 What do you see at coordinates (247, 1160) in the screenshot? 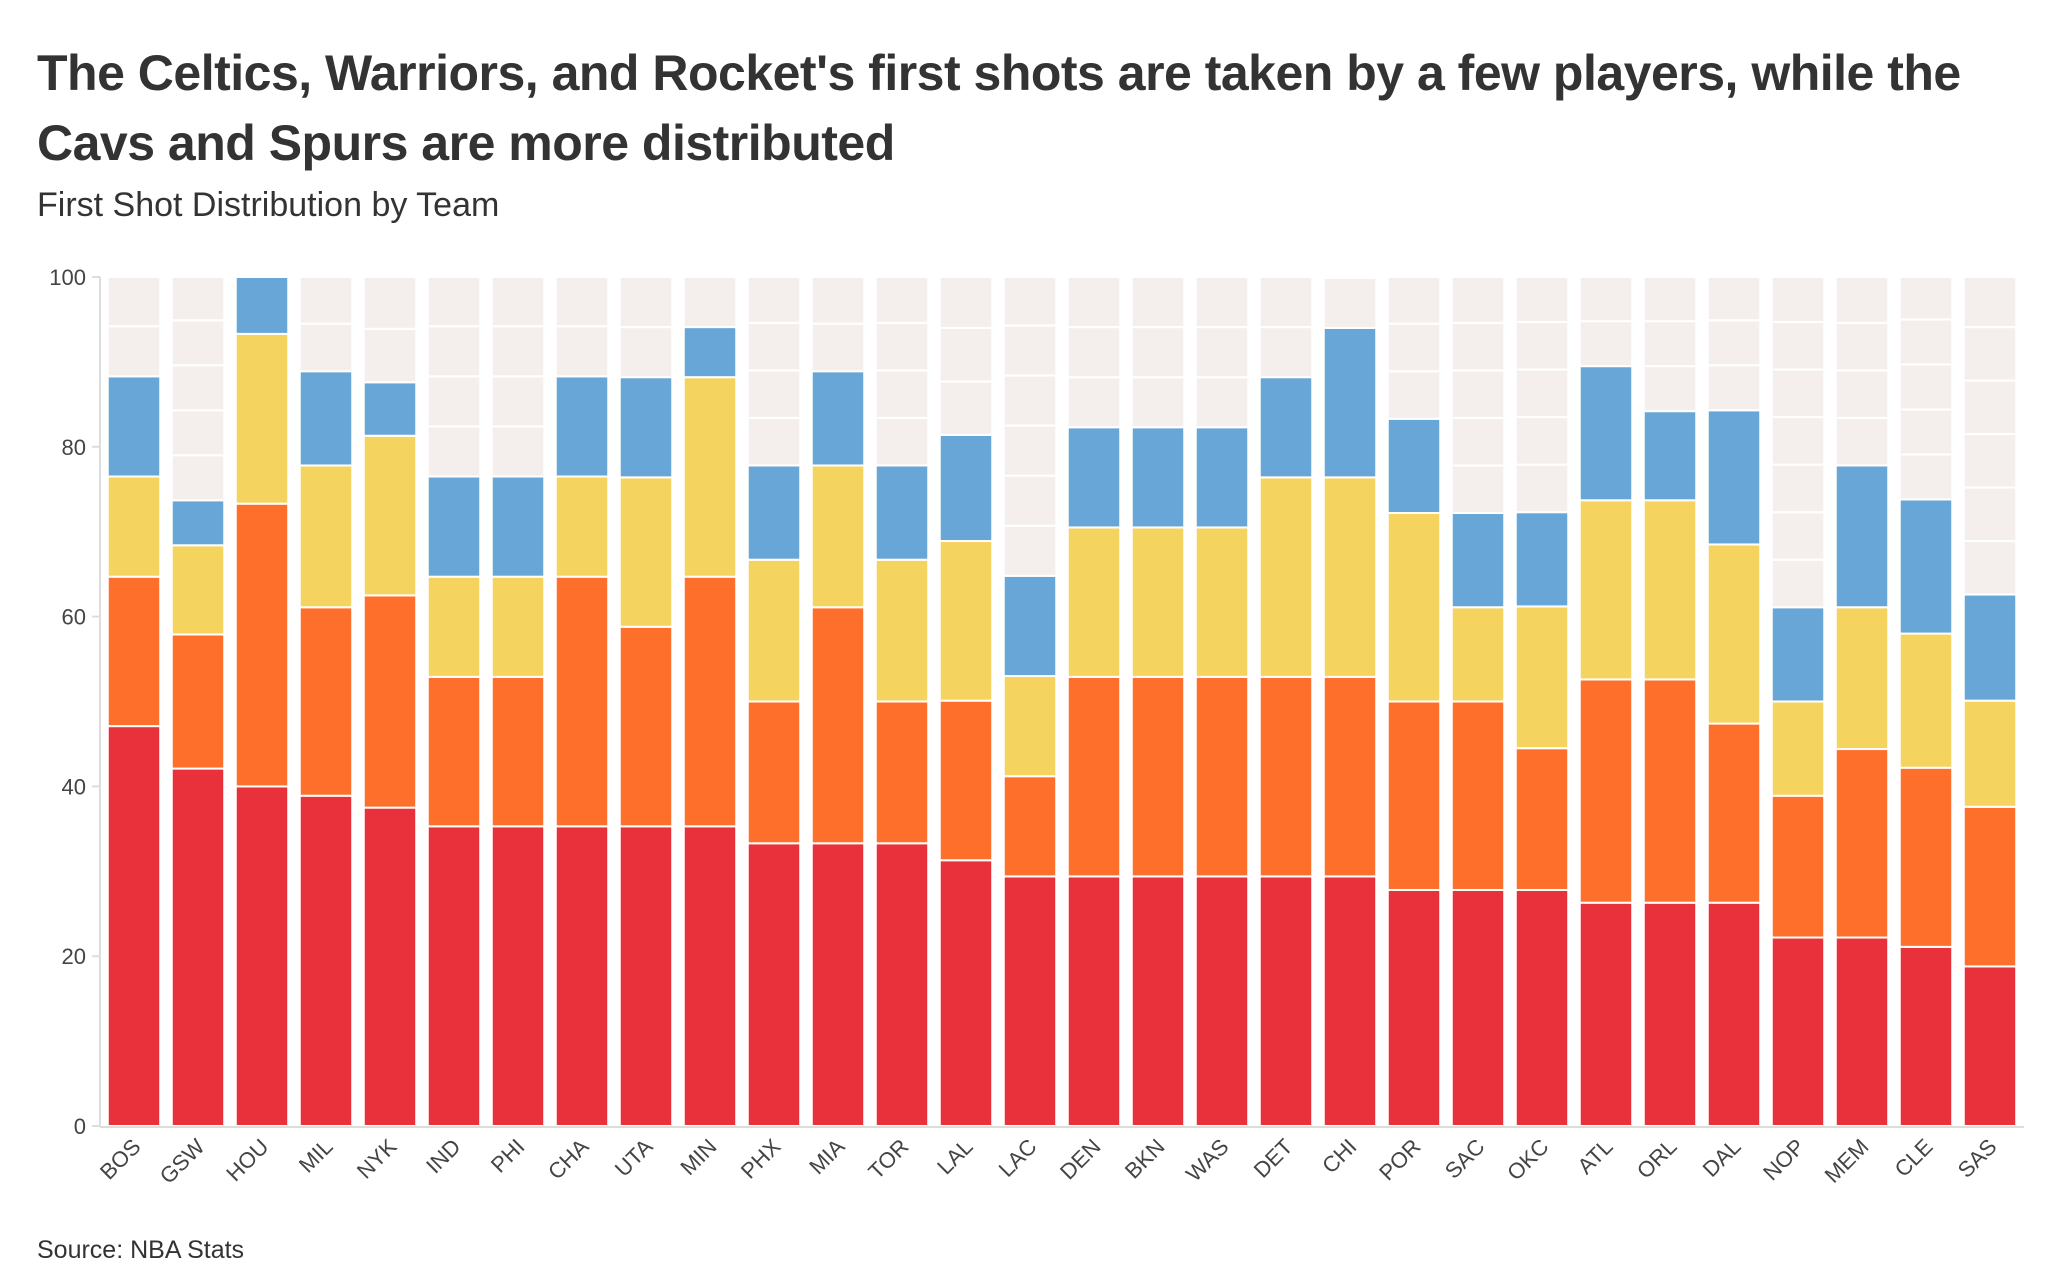
I see `x-tick-label: HOU` at bounding box center [247, 1160].